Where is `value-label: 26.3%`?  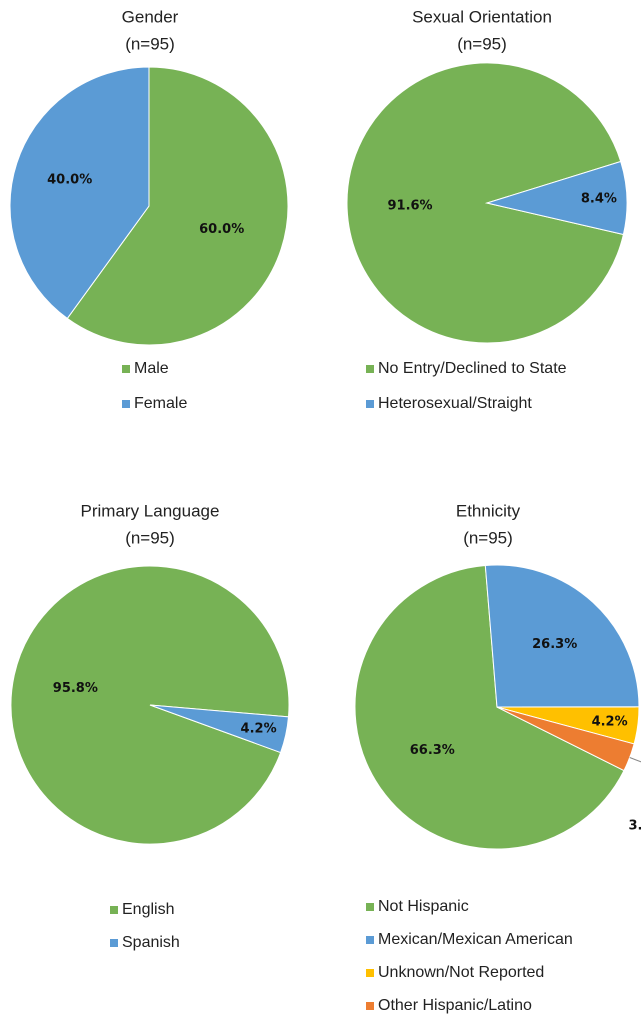
value-label: 26.3% is located at coordinates (554, 644).